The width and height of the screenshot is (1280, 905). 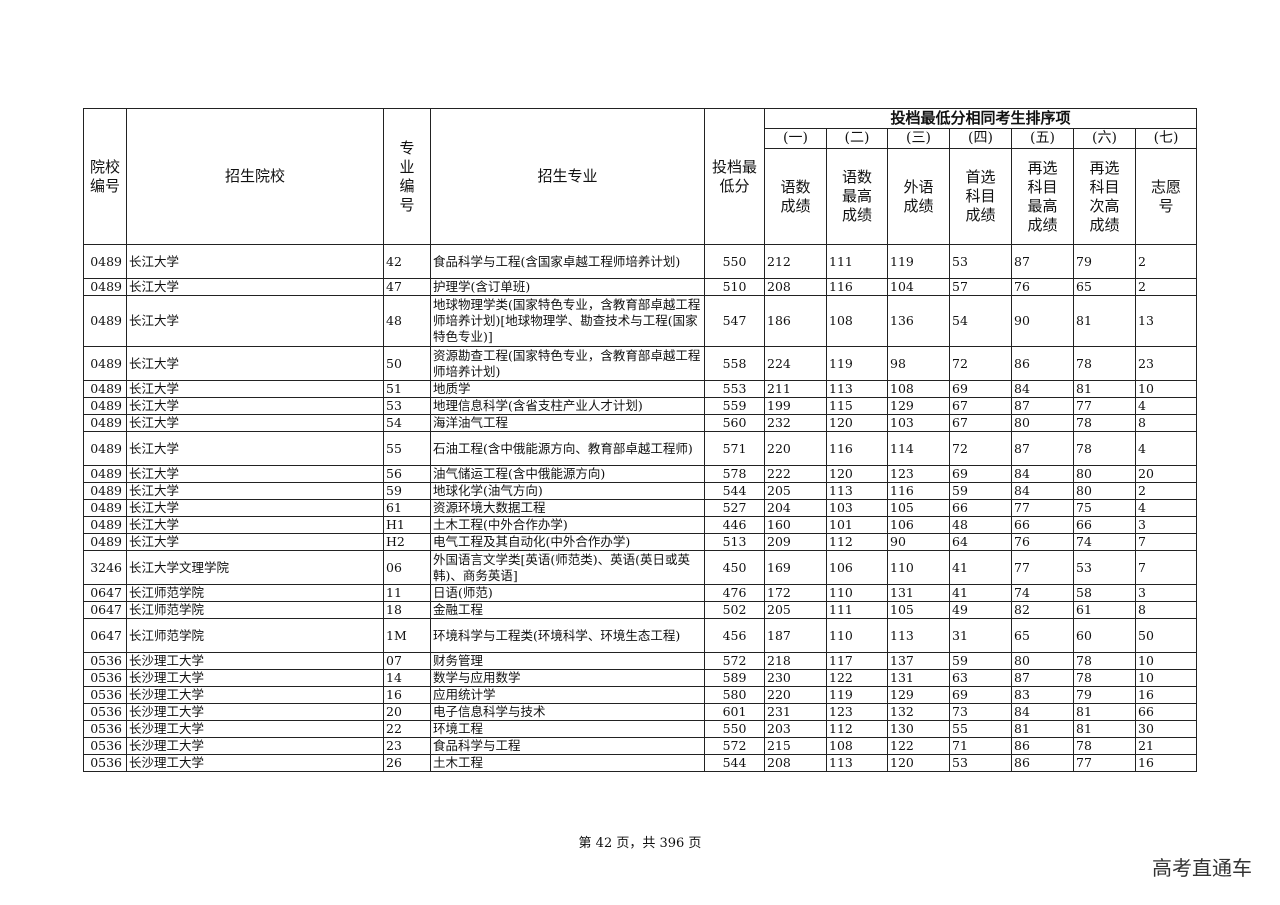 I want to click on cell-score-foreign-language: 103, so click(x=918, y=423).